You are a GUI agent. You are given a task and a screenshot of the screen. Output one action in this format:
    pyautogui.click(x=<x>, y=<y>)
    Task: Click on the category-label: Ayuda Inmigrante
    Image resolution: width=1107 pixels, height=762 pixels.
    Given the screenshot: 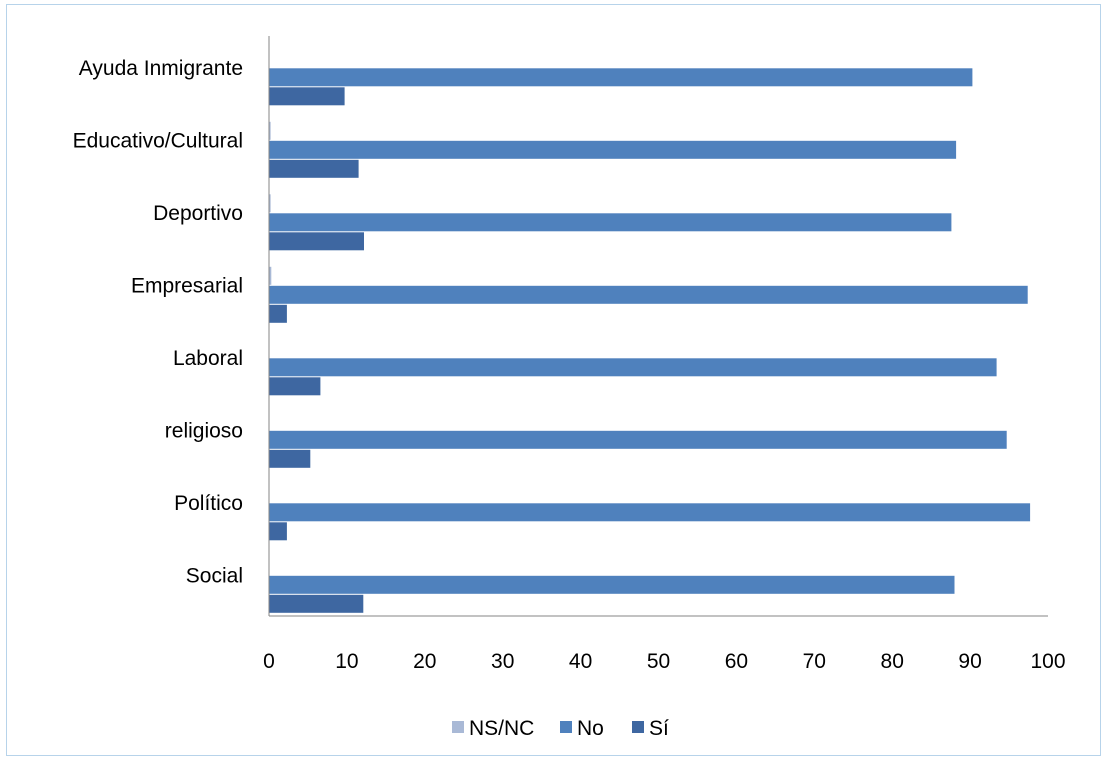 What is the action you would take?
    pyautogui.click(x=161, y=68)
    